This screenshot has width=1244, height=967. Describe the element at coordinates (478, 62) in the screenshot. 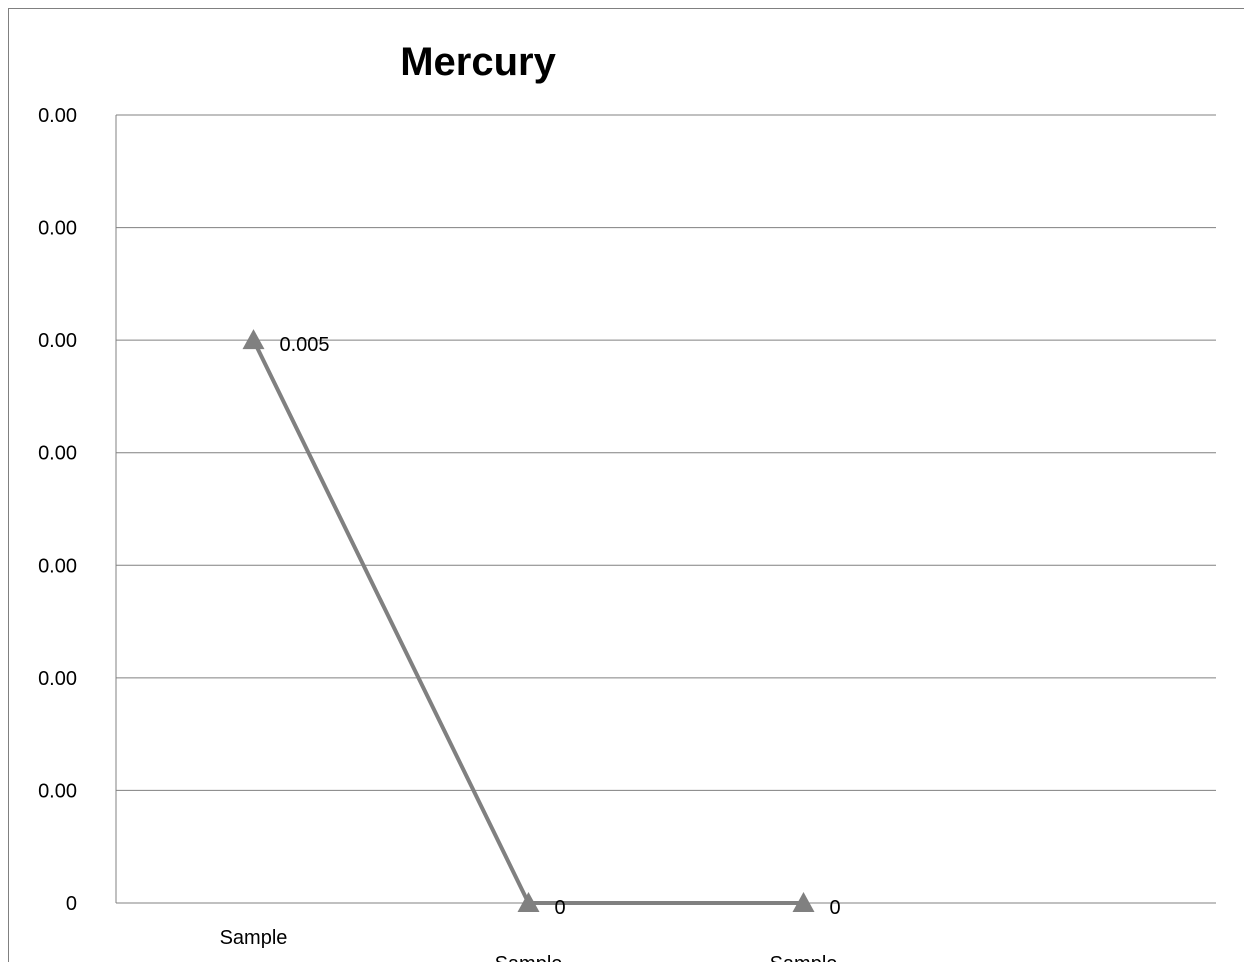

I see `chart-title: Mercury` at that location.